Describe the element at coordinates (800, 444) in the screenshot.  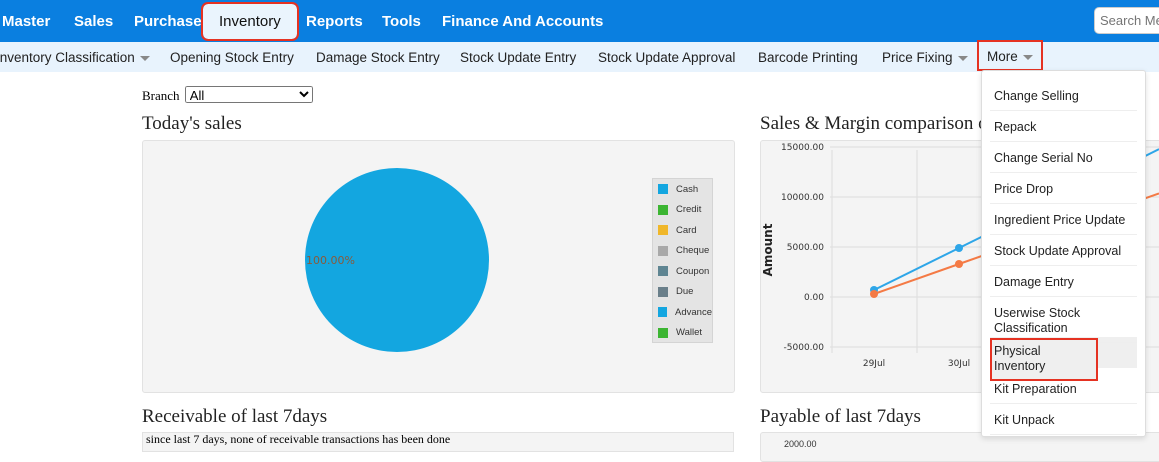
I see `payable-tick: 2000.00` at that location.